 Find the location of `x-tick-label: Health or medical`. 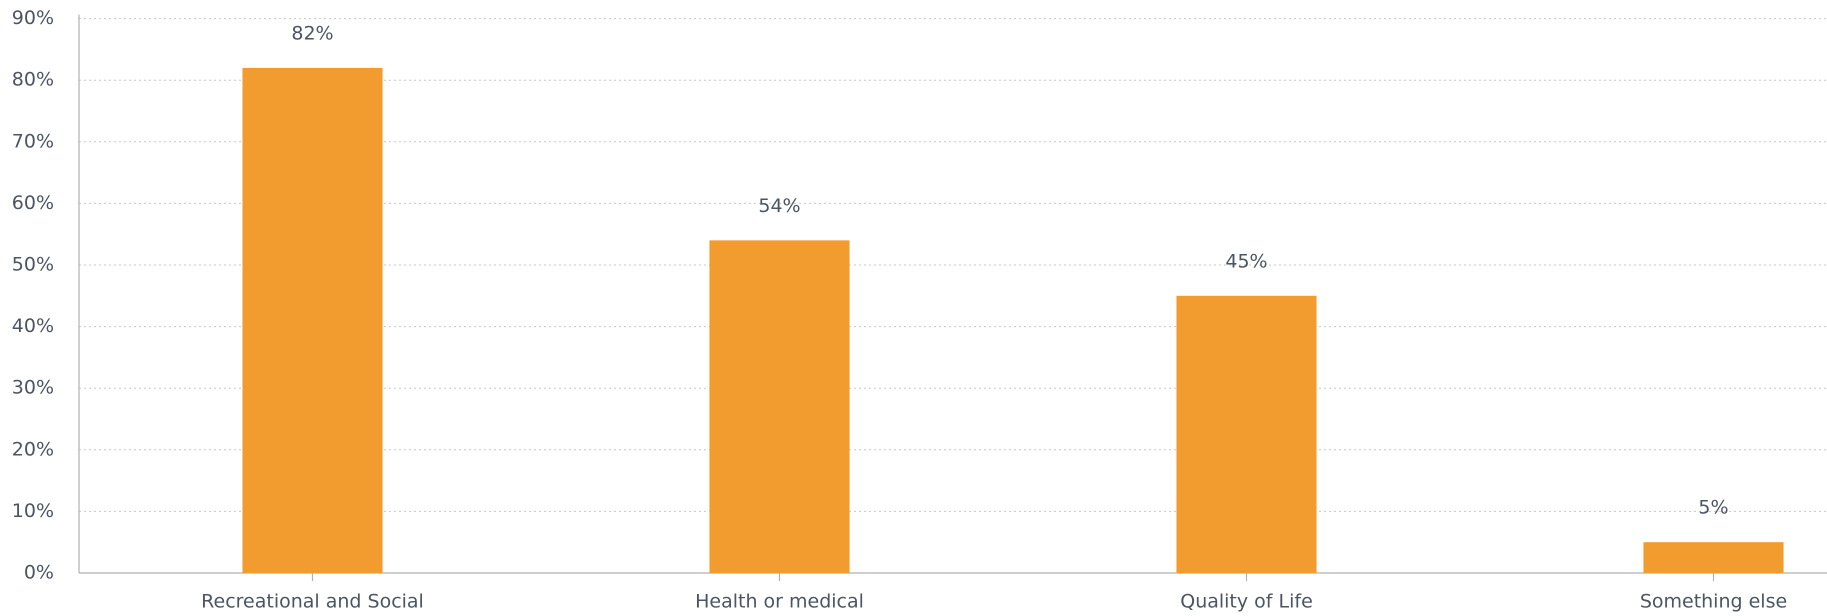

x-tick-label: Health or medical is located at coordinates (779, 602).